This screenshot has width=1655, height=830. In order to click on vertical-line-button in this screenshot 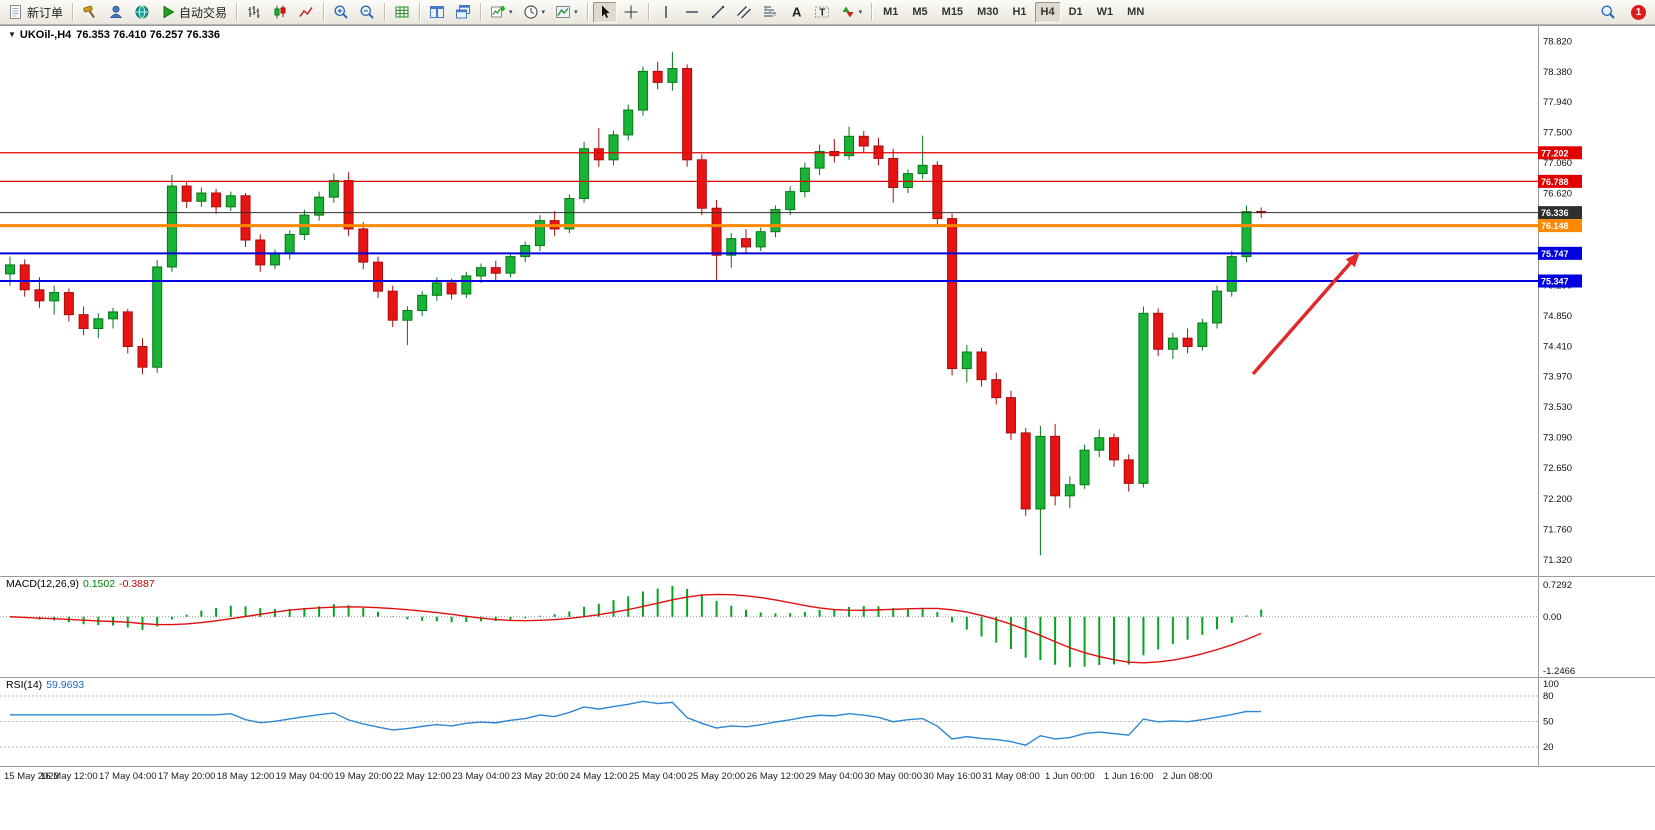, I will do `click(666, 12)`.